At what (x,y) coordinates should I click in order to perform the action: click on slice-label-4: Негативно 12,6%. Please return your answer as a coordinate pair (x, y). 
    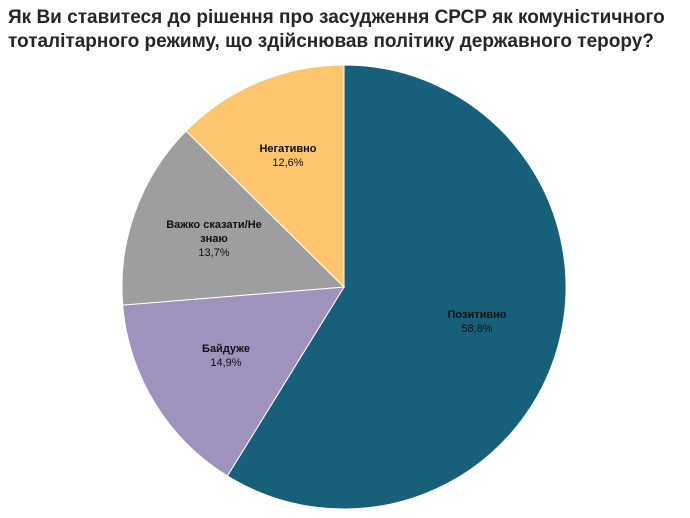
    Looking at the image, I should click on (287, 156).